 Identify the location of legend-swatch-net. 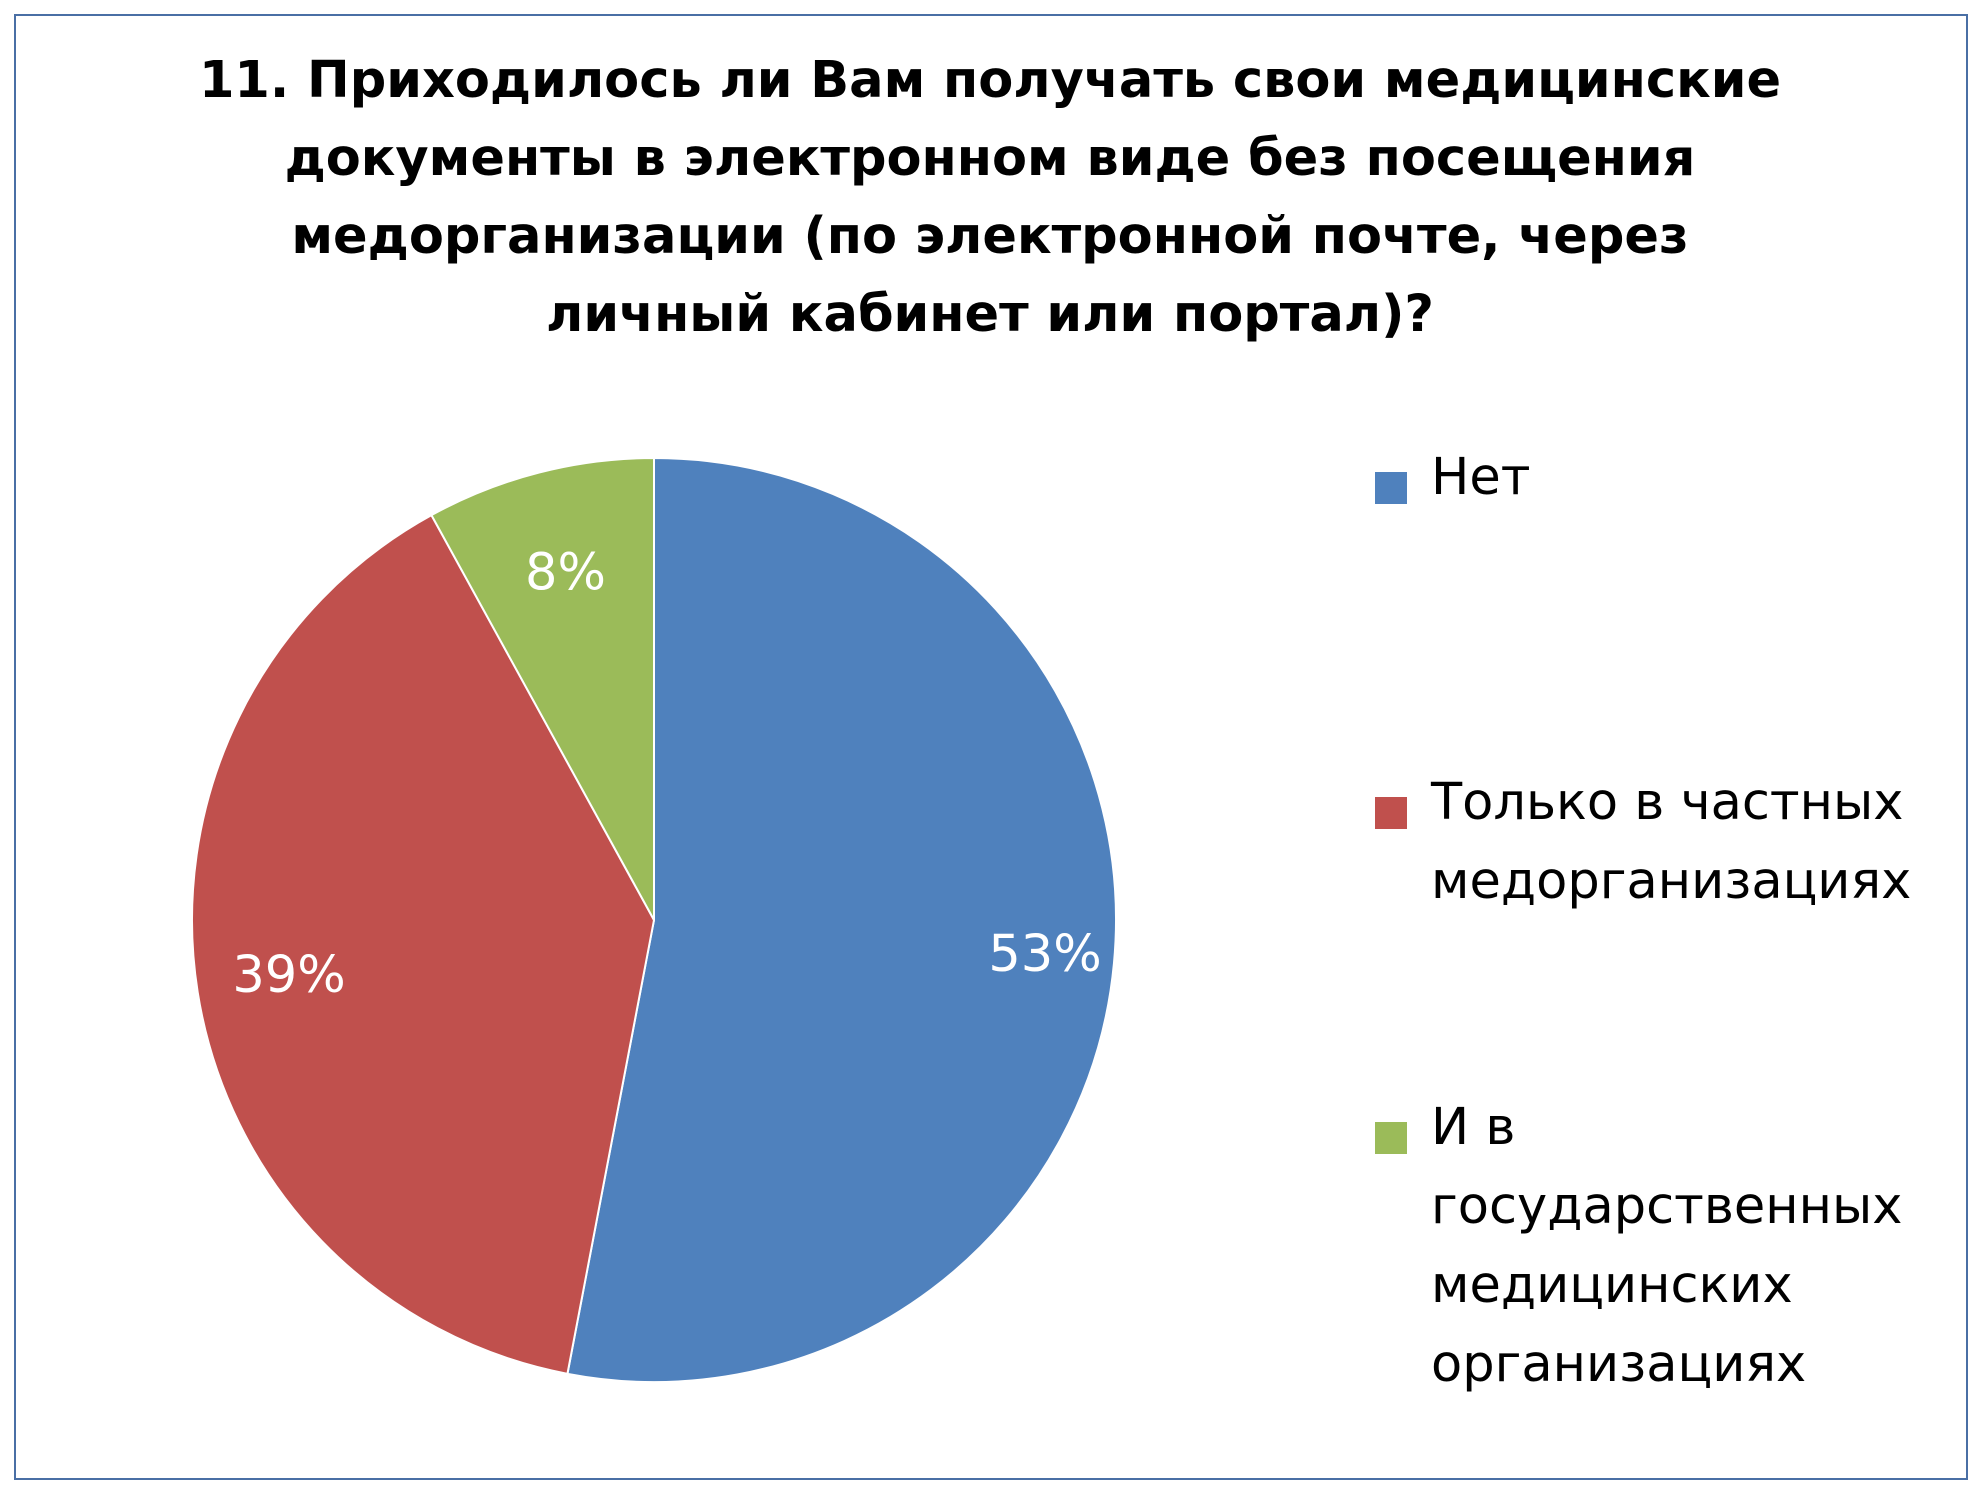
(1391, 488).